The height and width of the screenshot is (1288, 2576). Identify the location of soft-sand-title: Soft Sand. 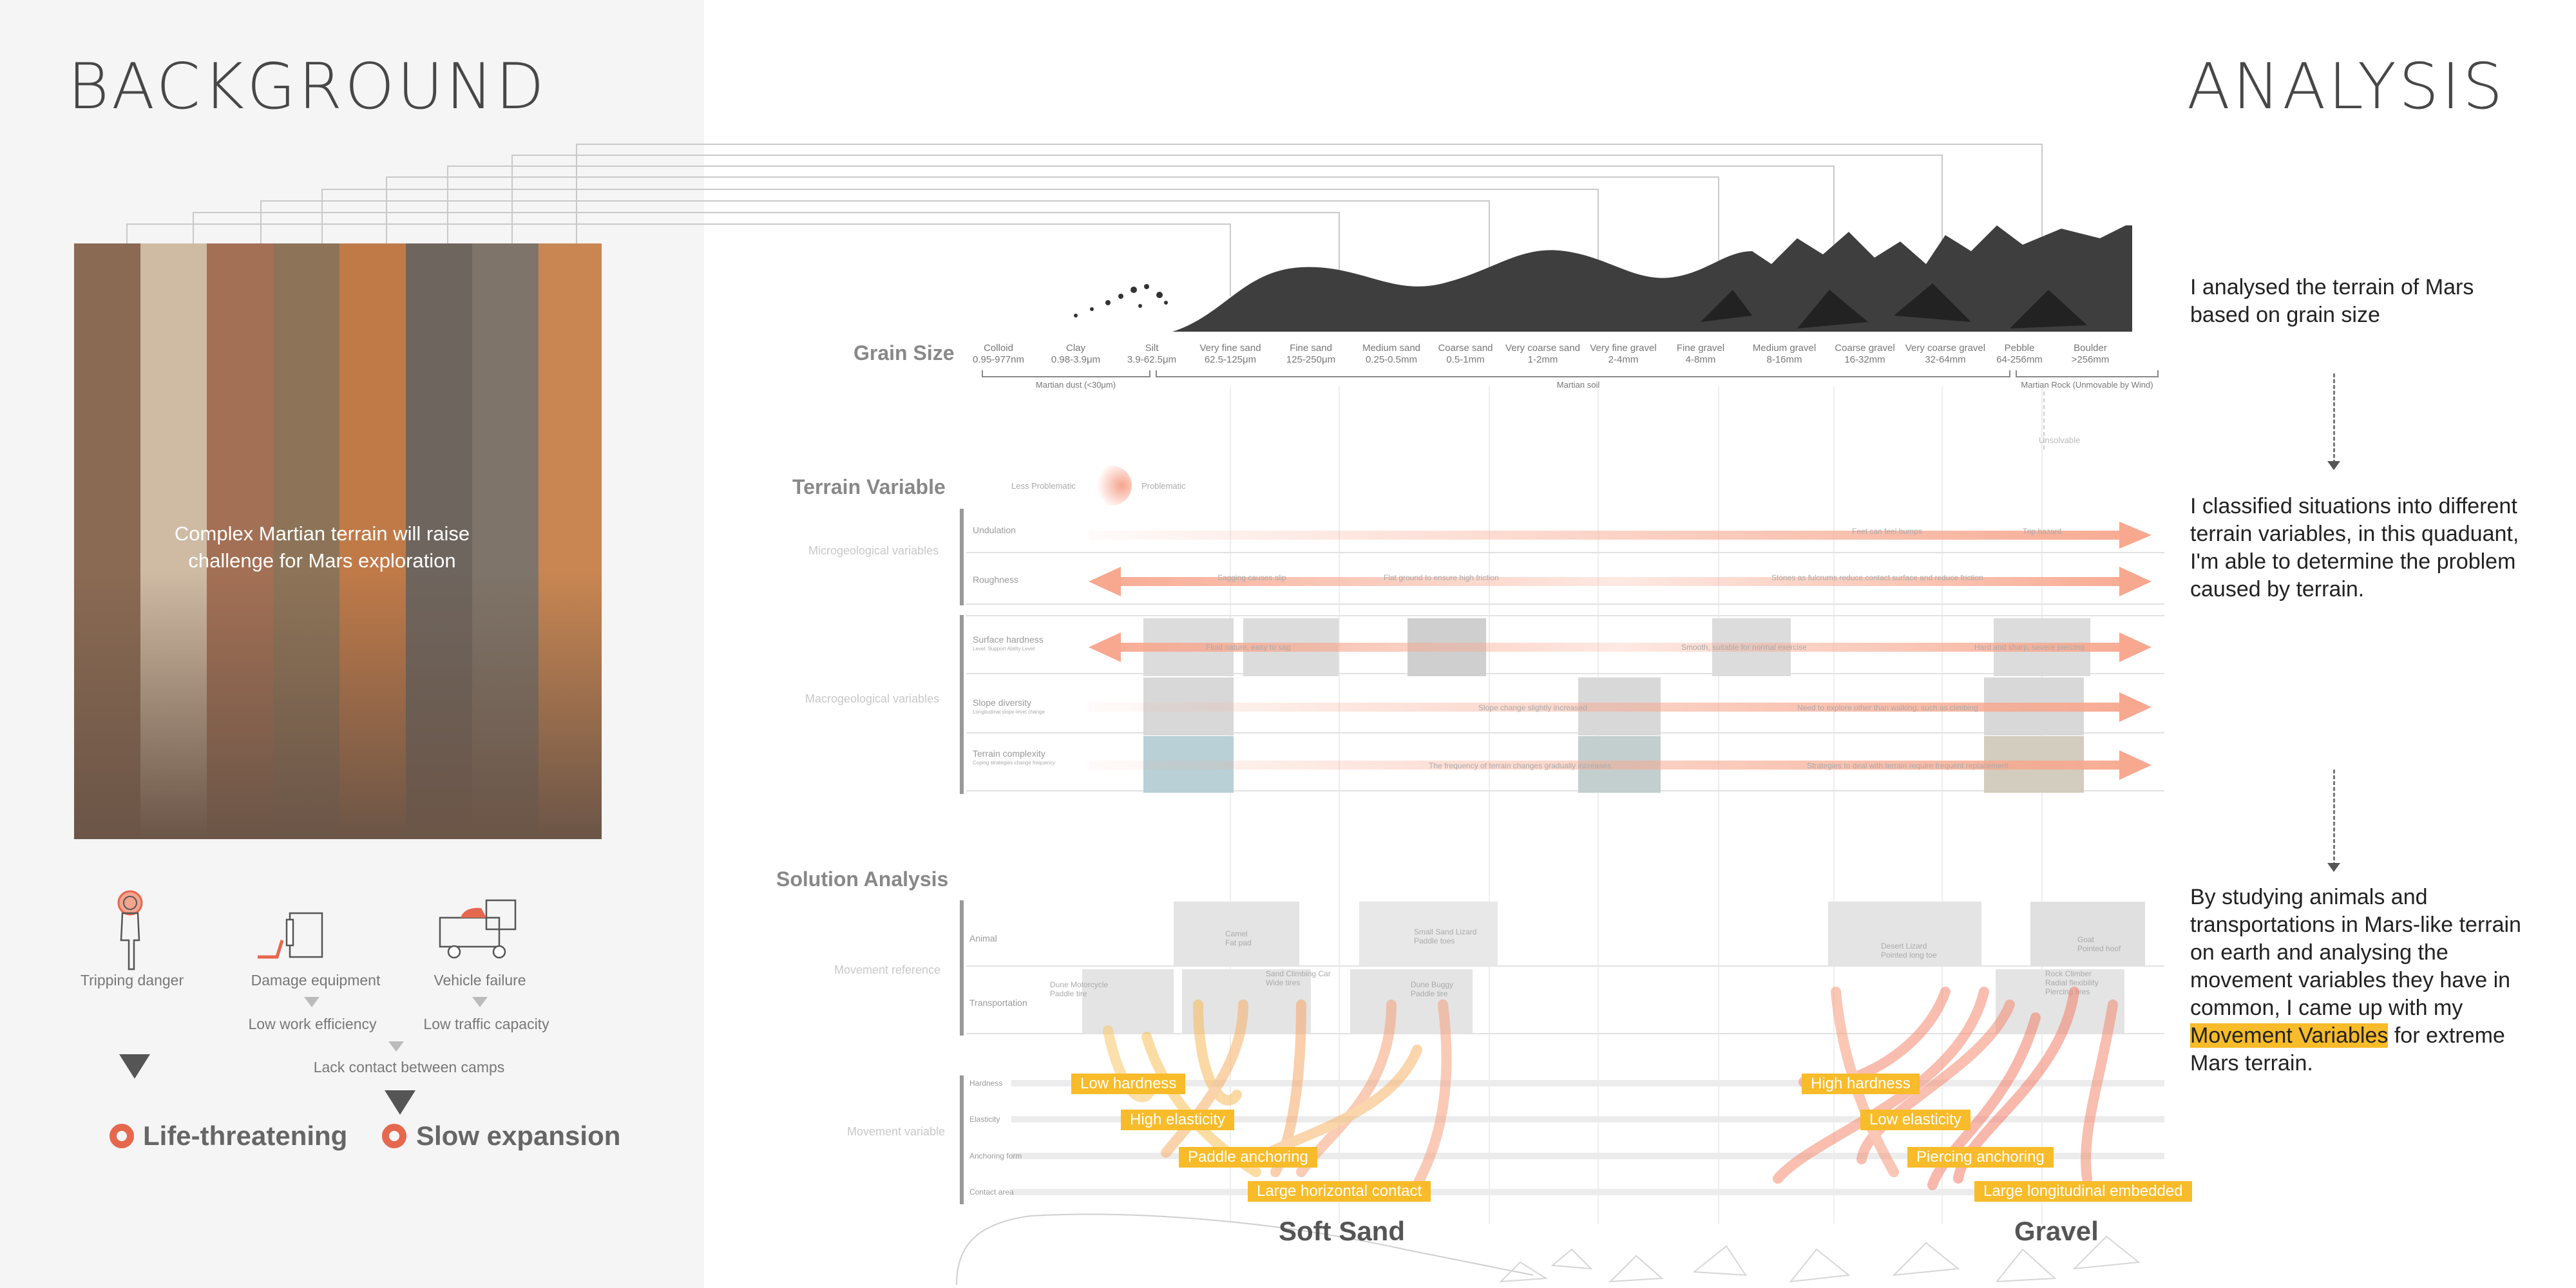
(1342, 1231).